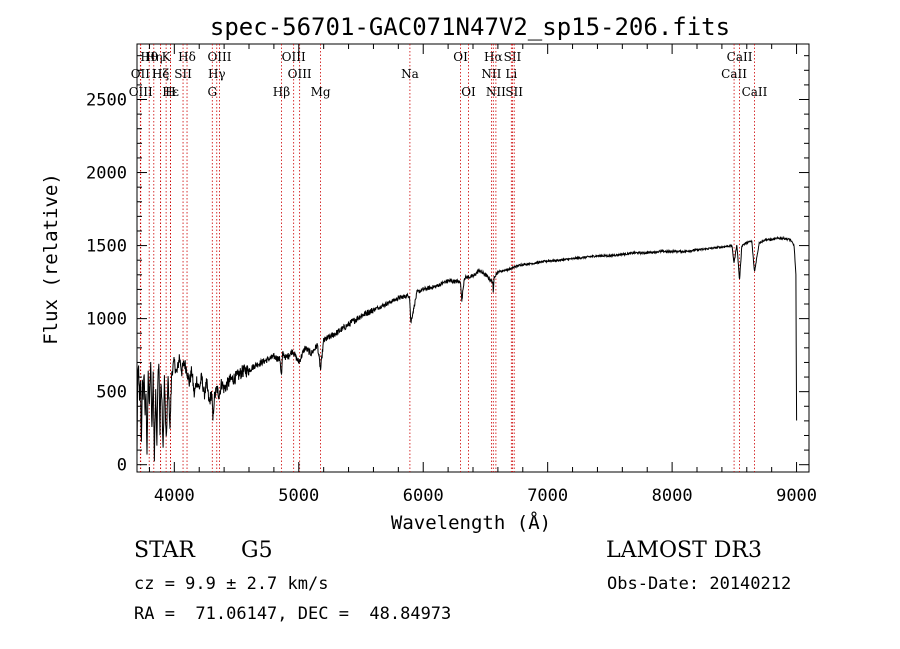 Image resolution: width=900 pixels, height=649 pixels. What do you see at coordinates (141, 74) in the screenshot?
I see `line-label-1: OII` at bounding box center [141, 74].